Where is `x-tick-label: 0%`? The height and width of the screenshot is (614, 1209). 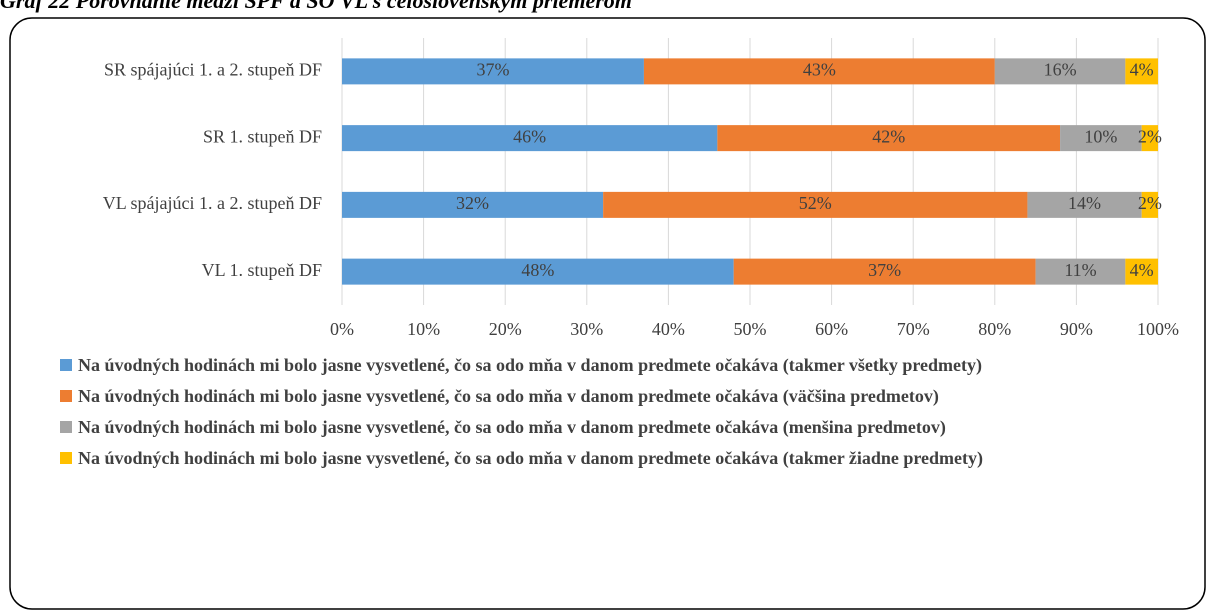 x-tick-label: 0% is located at coordinates (342, 329).